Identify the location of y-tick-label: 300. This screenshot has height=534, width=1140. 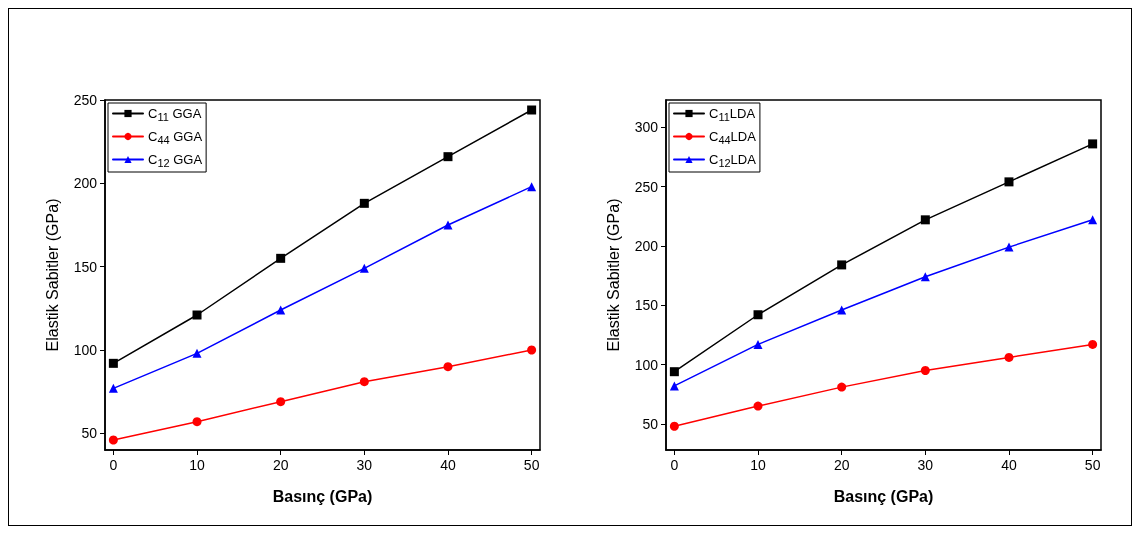
(646, 127).